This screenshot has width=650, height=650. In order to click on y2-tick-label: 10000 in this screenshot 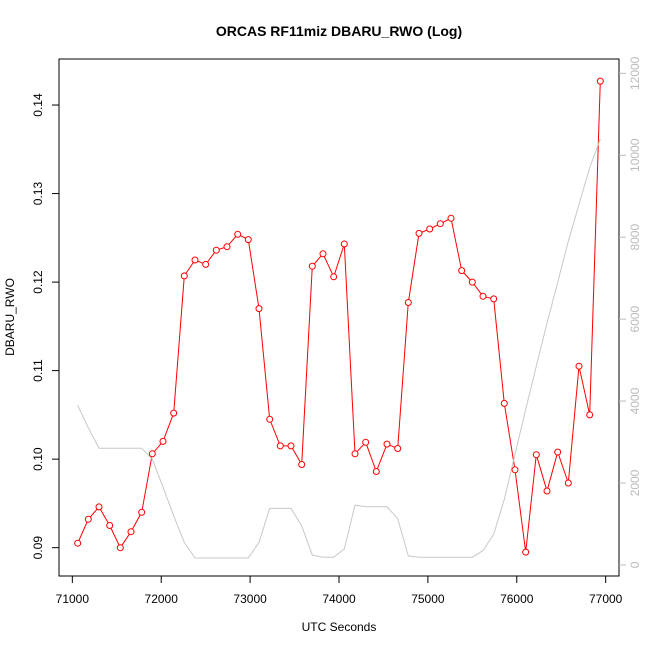, I will do `click(635, 155)`.